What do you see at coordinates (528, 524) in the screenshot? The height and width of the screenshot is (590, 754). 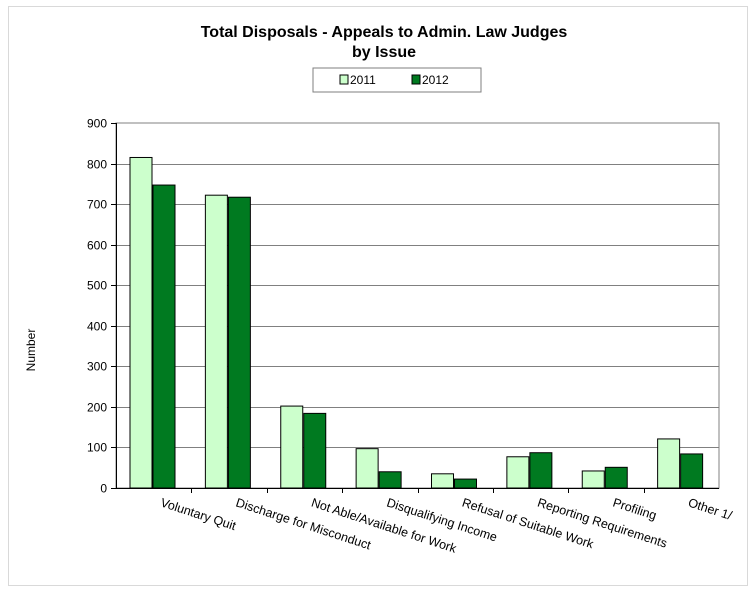 I see `category-label: Refusal of Suitable Work` at bounding box center [528, 524].